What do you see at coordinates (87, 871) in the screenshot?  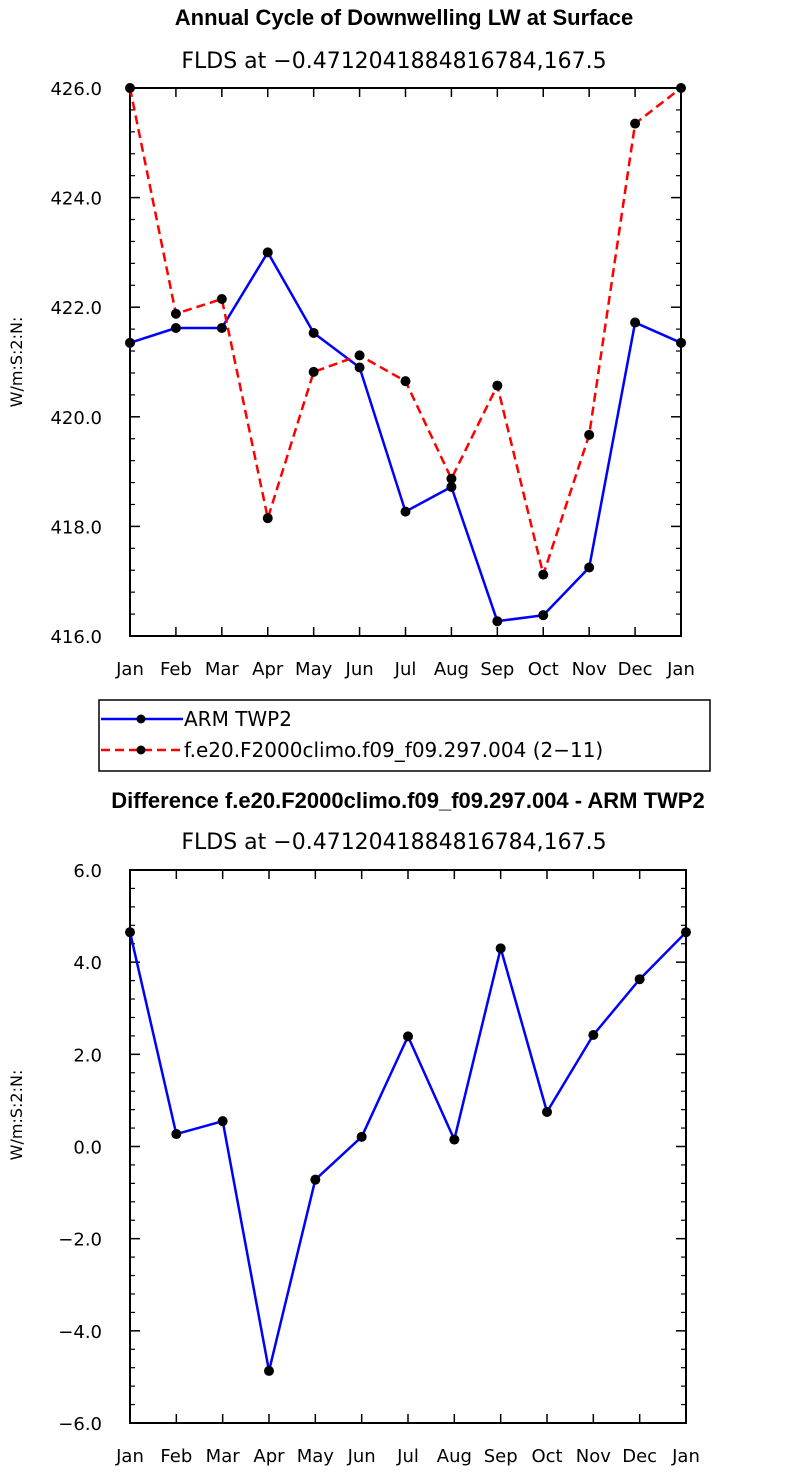 I see `y-tick-label: 6.0` at bounding box center [87, 871].